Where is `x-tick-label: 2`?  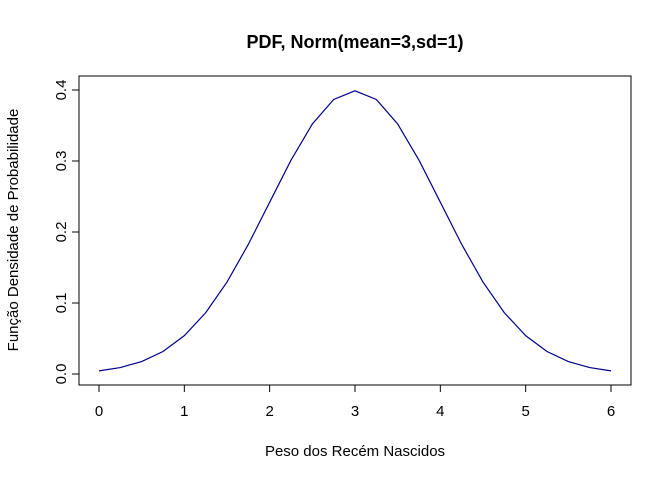
x-tick-label: 2 is located at coordinates (269, 411).